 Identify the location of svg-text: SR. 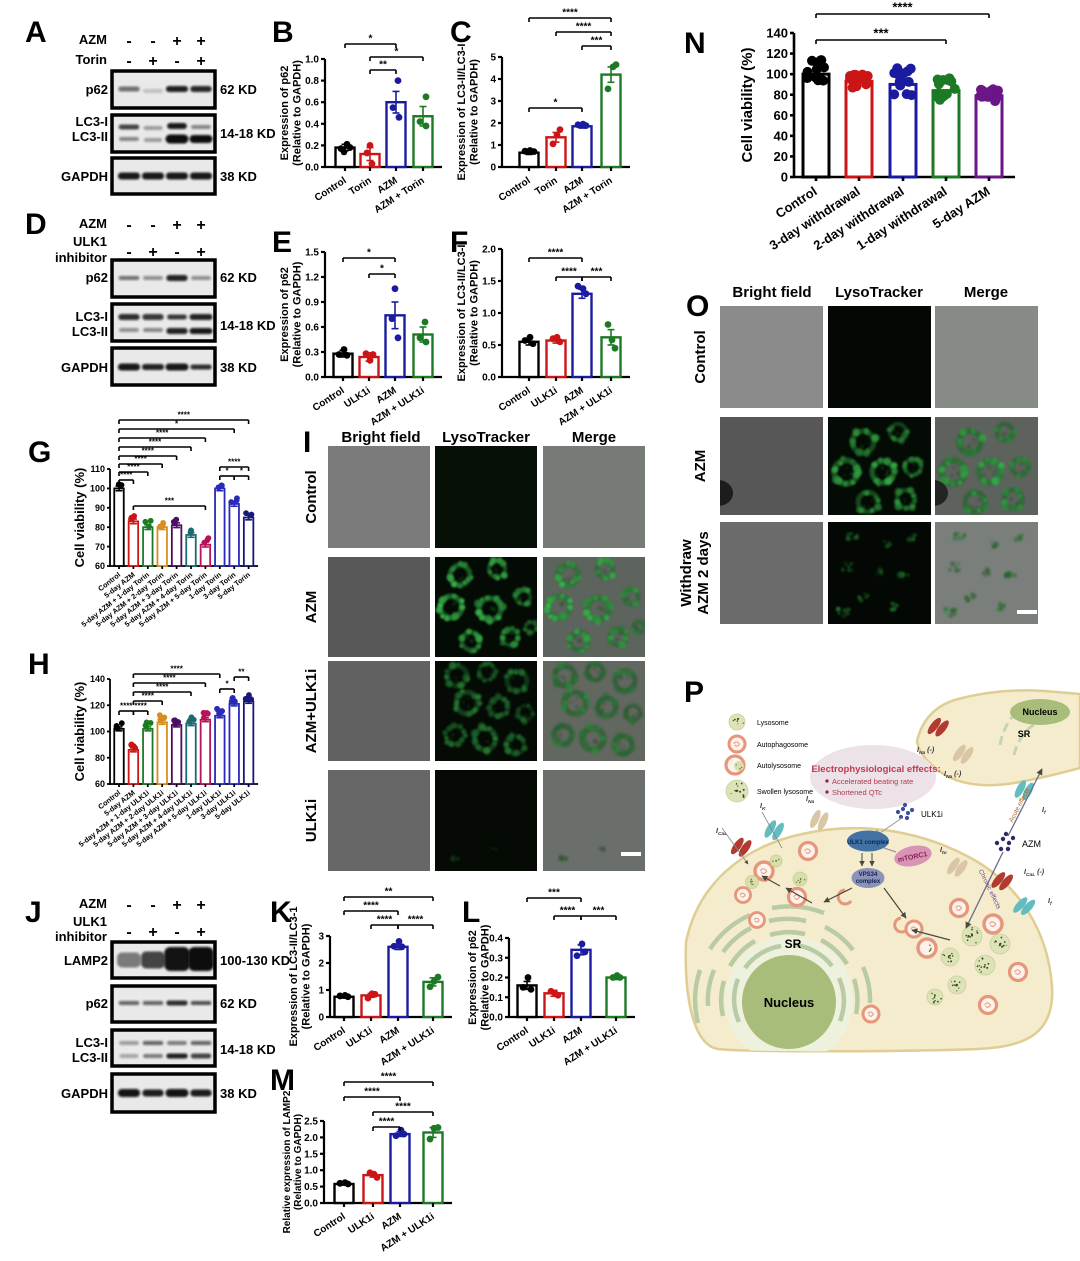
(1024, 734).